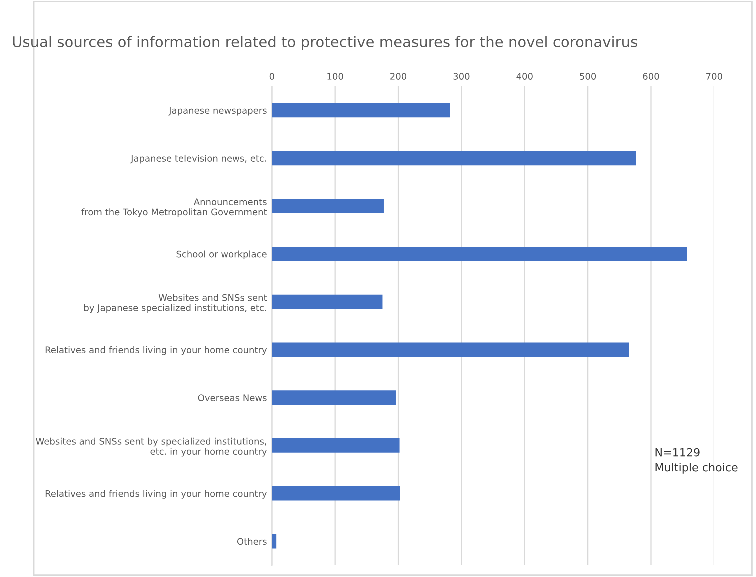 This screenshot has width=756, height=577. I want to click on x-tick-label: 500, so click(588, 76).